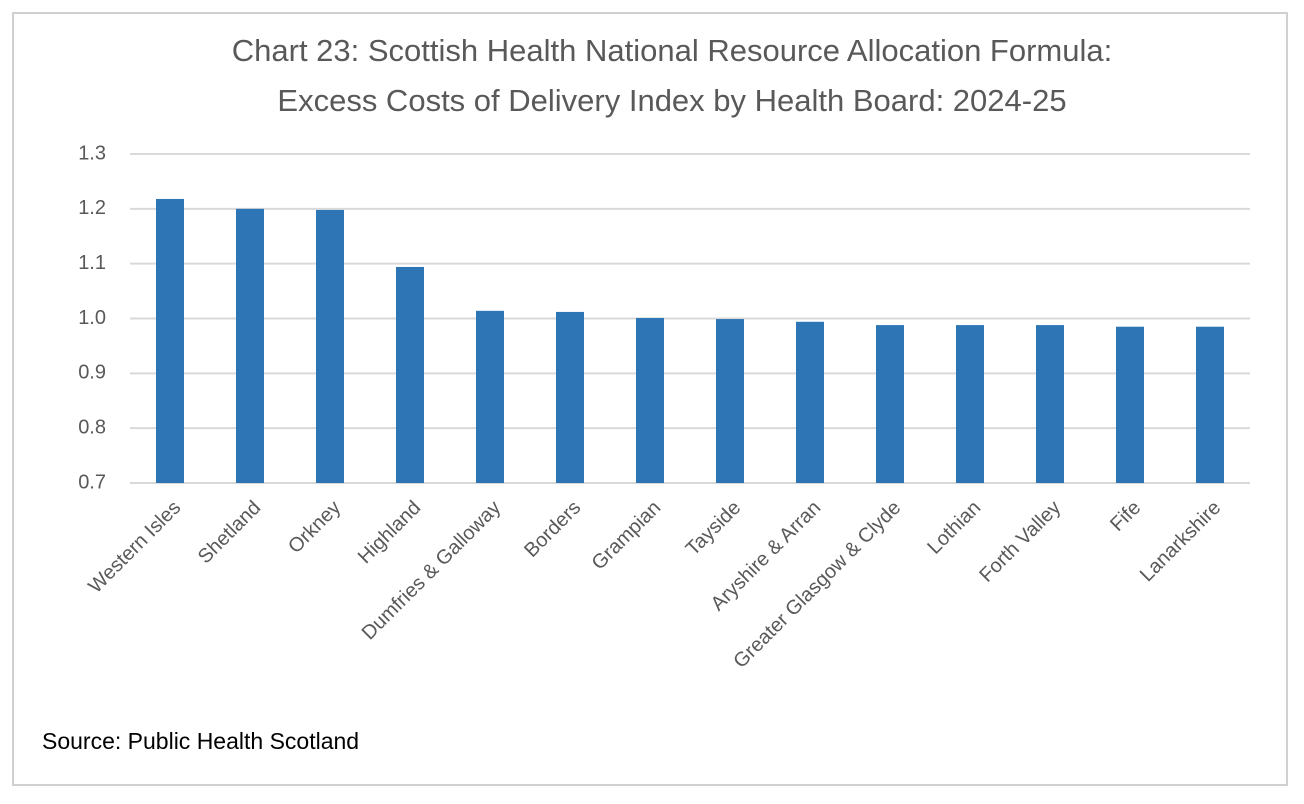  What do you see at coordinates (714, 529) in the screenshot?
I see `x-tick-label: Tayside` at bounding box center [714, 529].